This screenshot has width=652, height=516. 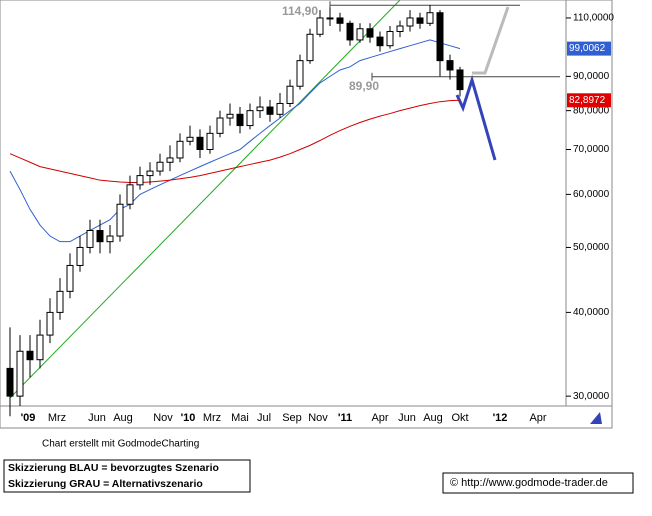 I want to click on x-tick-label: Mai, so click(x=240, y=418).